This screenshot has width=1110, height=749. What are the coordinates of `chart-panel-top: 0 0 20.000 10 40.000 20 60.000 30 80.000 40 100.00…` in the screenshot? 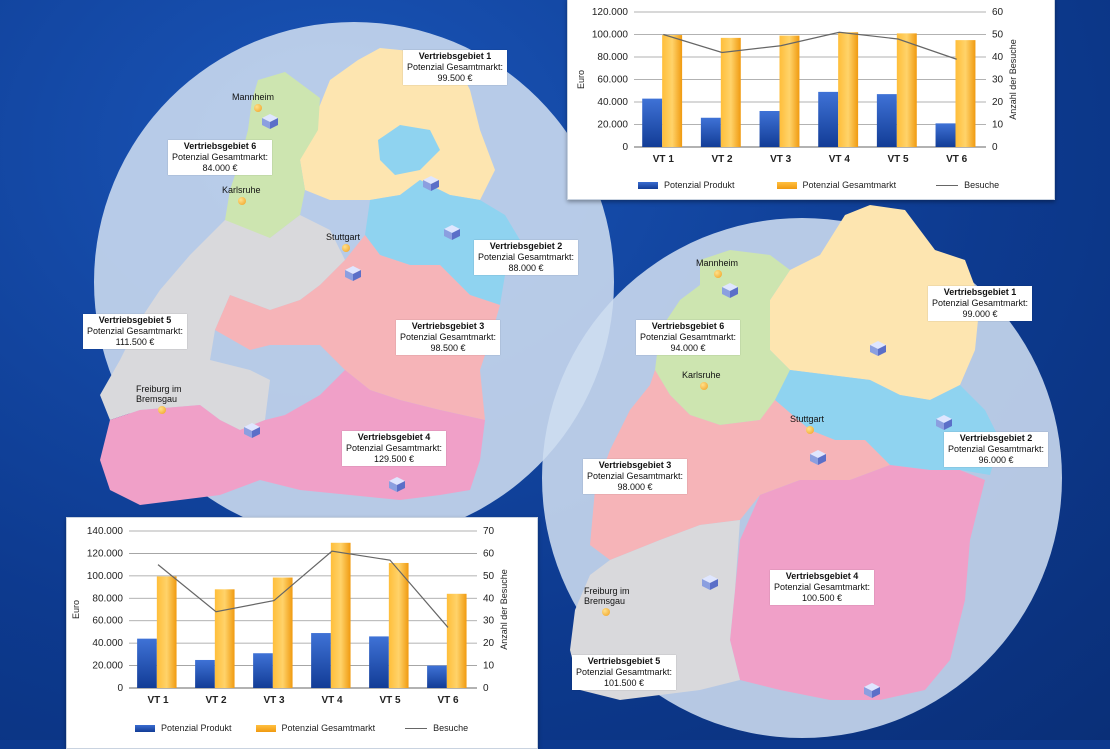 It's located at (811, 100).